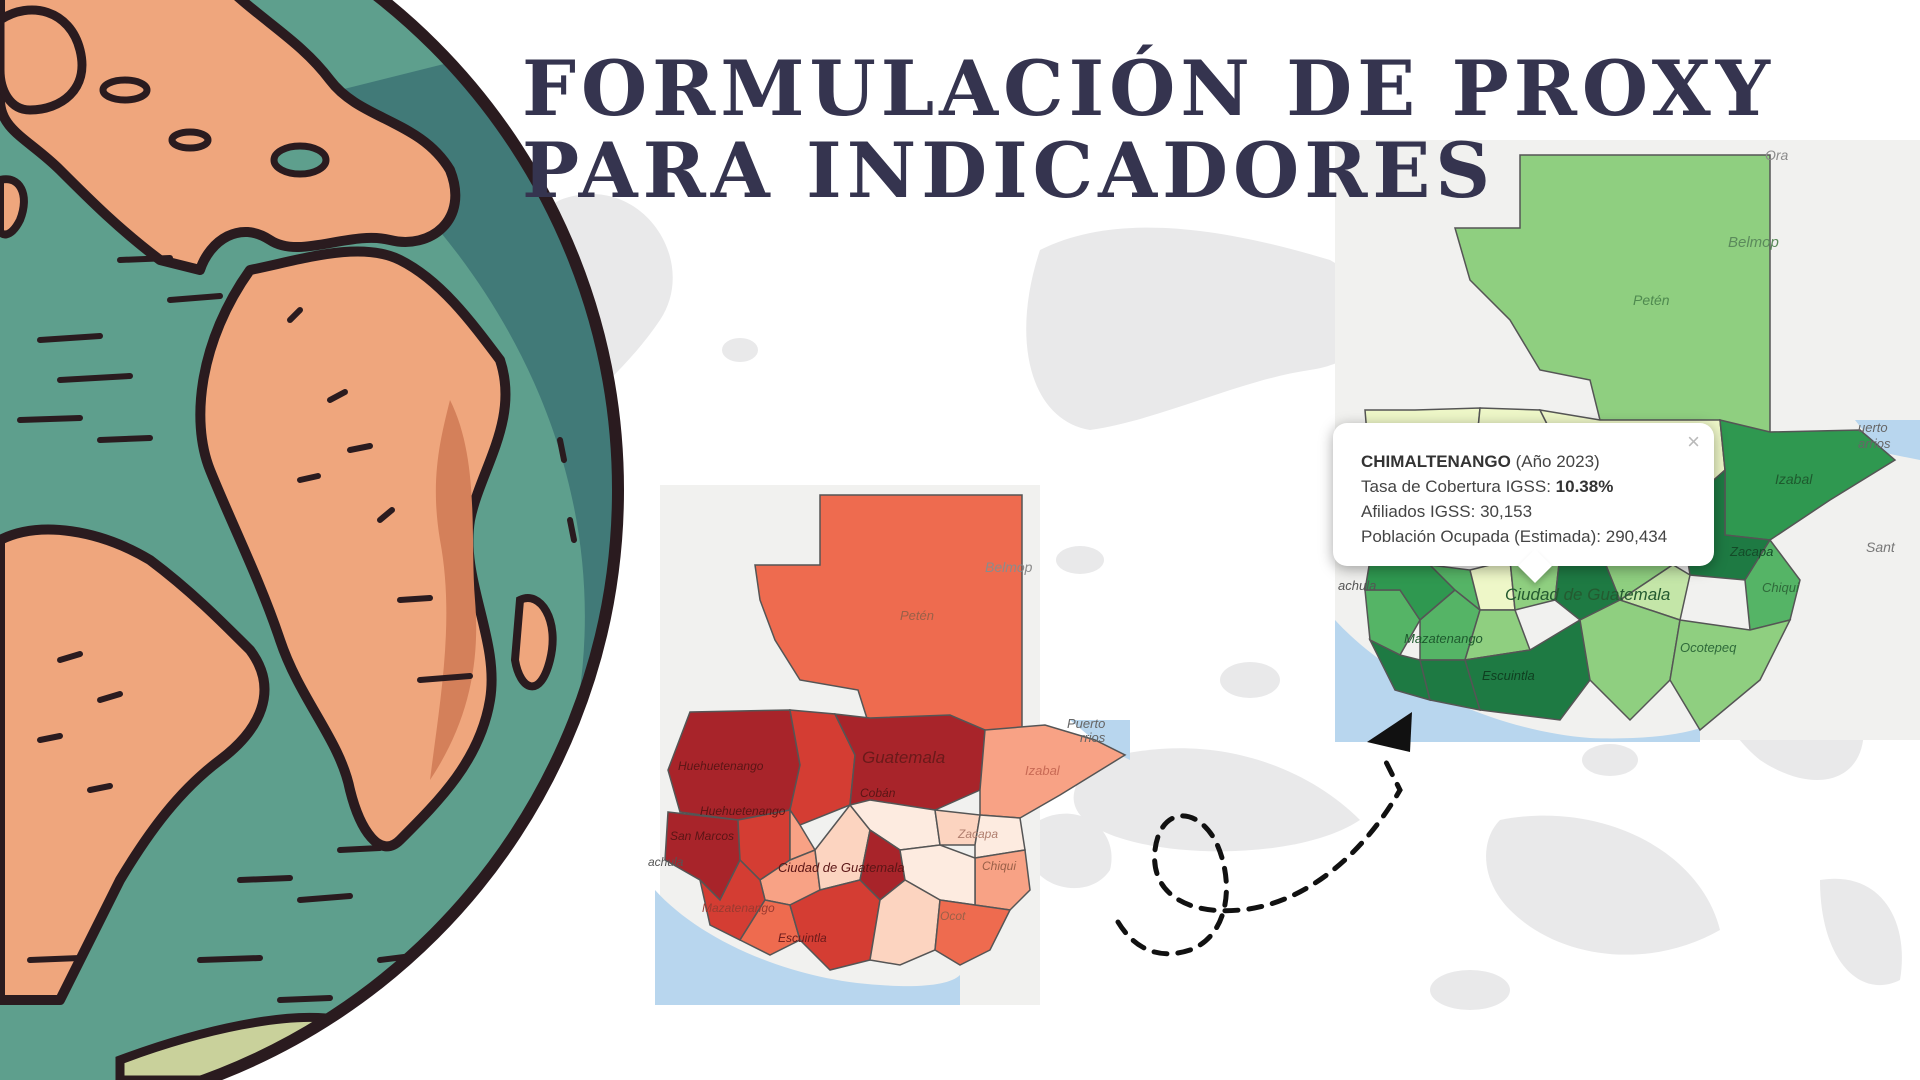  Describe the element at coordinates (1708, 647) in the screenshot. I see `label-ocotepeque-right: Ocotepeq` at that location.